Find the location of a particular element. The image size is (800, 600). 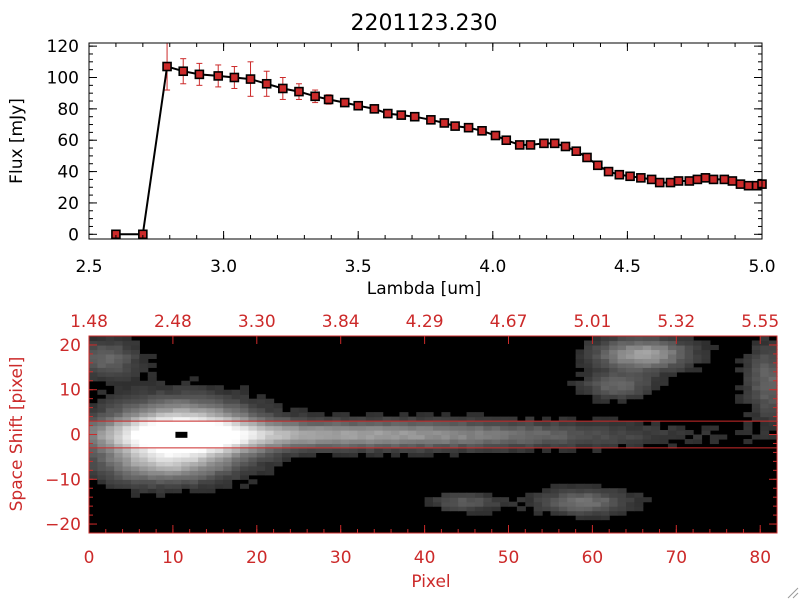

top-tick-label: 3.84 is located at coordinates (341, 322).